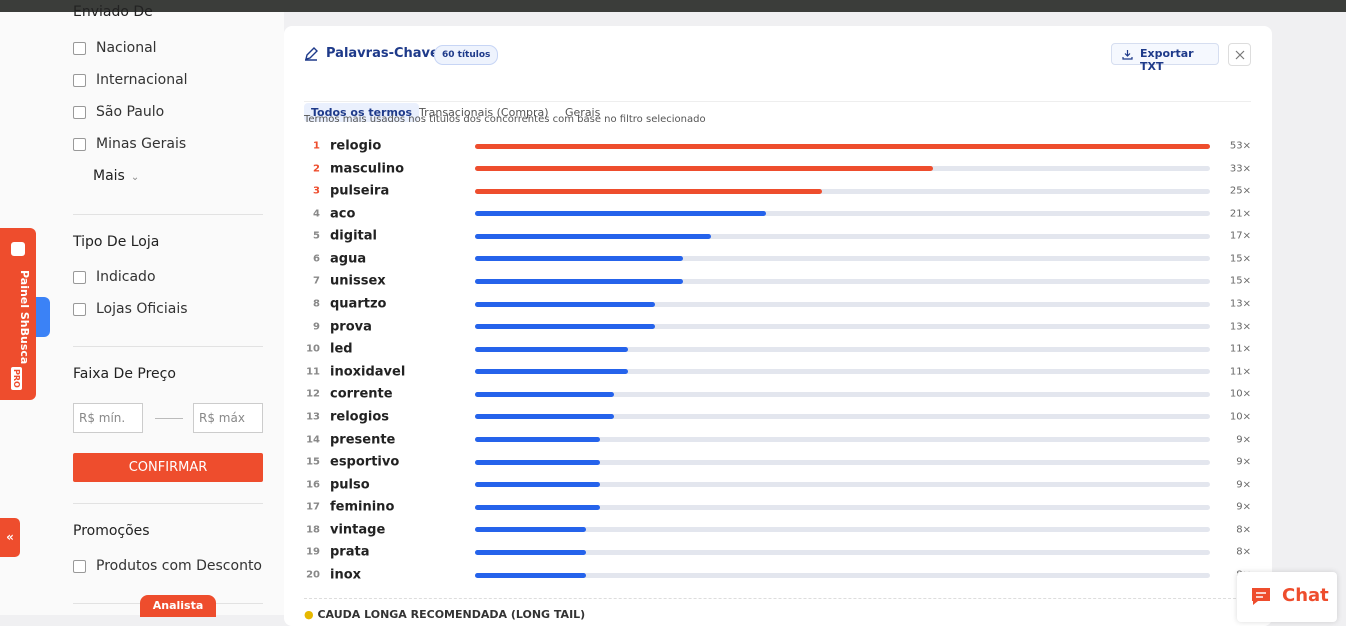 Image resolution: width=1346 pixels, height=626 pixels. What do you see at coordinates (313, 485) in the screenshot?
I see `rank: 16` at bounding box center [313, 485].